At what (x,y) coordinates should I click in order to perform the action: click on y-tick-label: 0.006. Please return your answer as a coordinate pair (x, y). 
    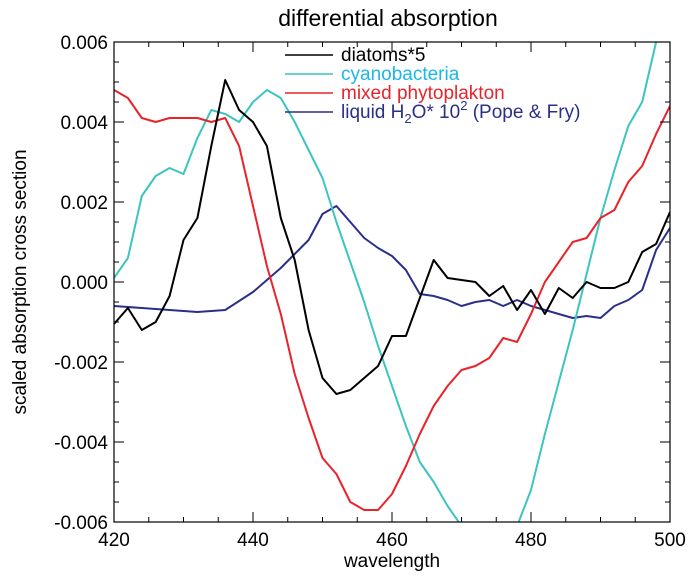
    Looking at the image, I should click on (84, 43).